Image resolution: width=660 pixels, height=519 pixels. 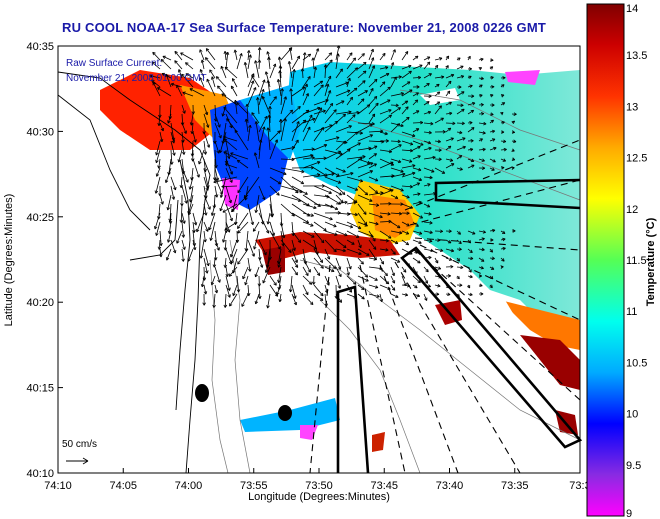 I want to click on colorbar-label: Temperature (°C), so click(x=651, y=261).